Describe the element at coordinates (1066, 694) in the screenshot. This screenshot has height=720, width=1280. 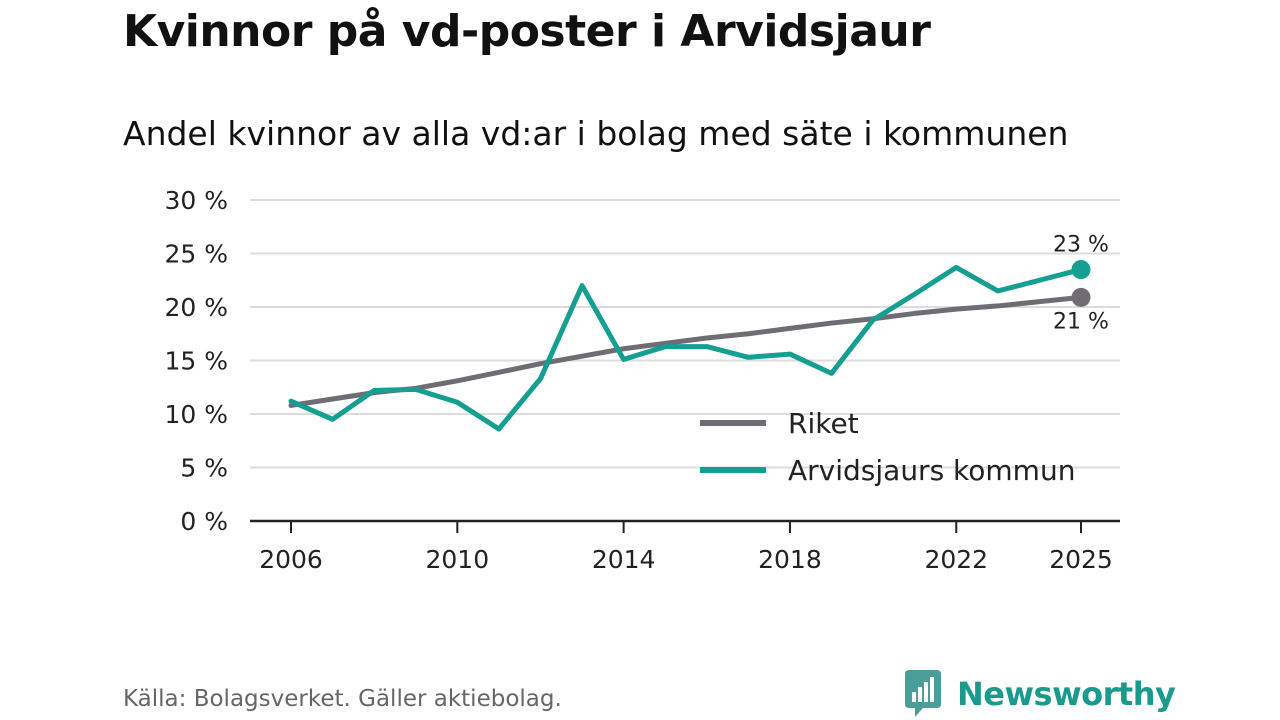
I see `brand-name: Newsworthy` at that location.